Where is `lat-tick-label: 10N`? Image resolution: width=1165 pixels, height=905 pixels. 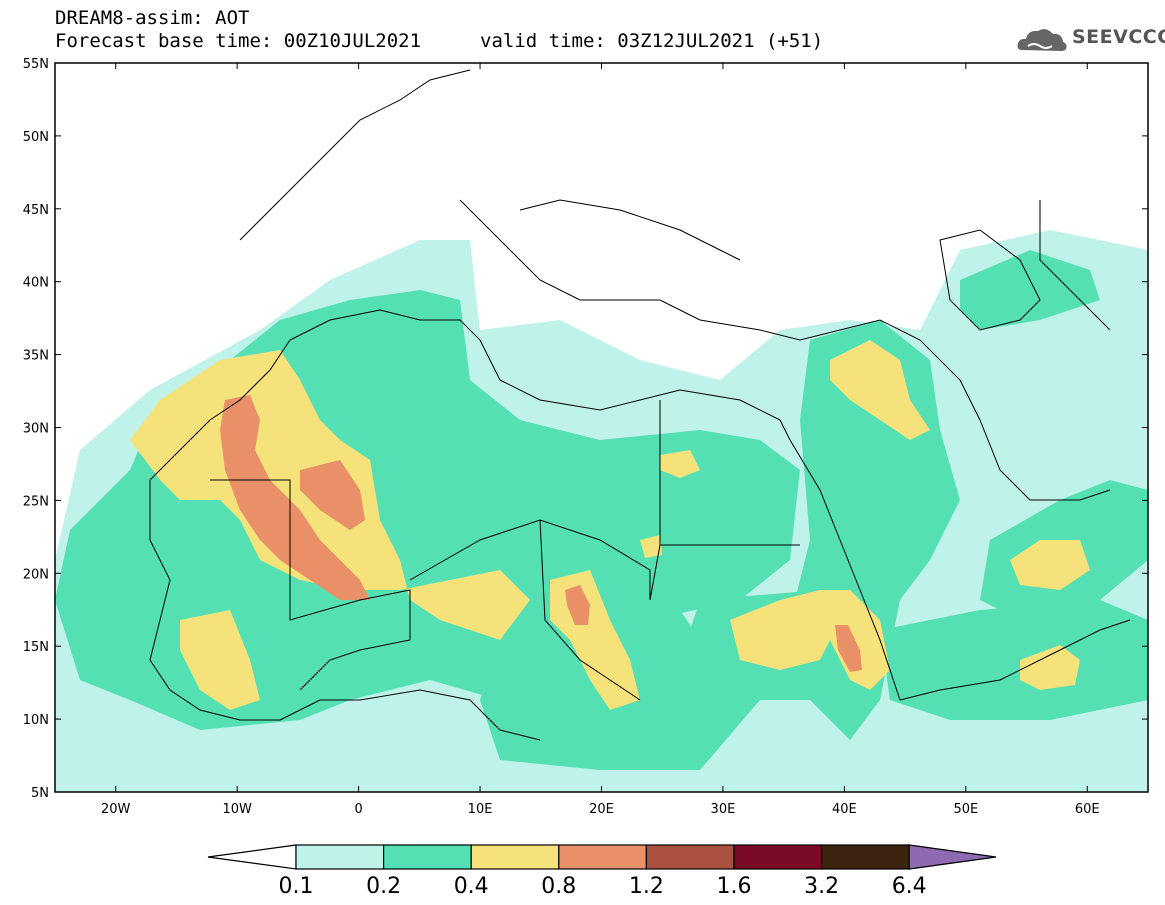
lat-tick-label: 10N is located at coordinates (36, 720).